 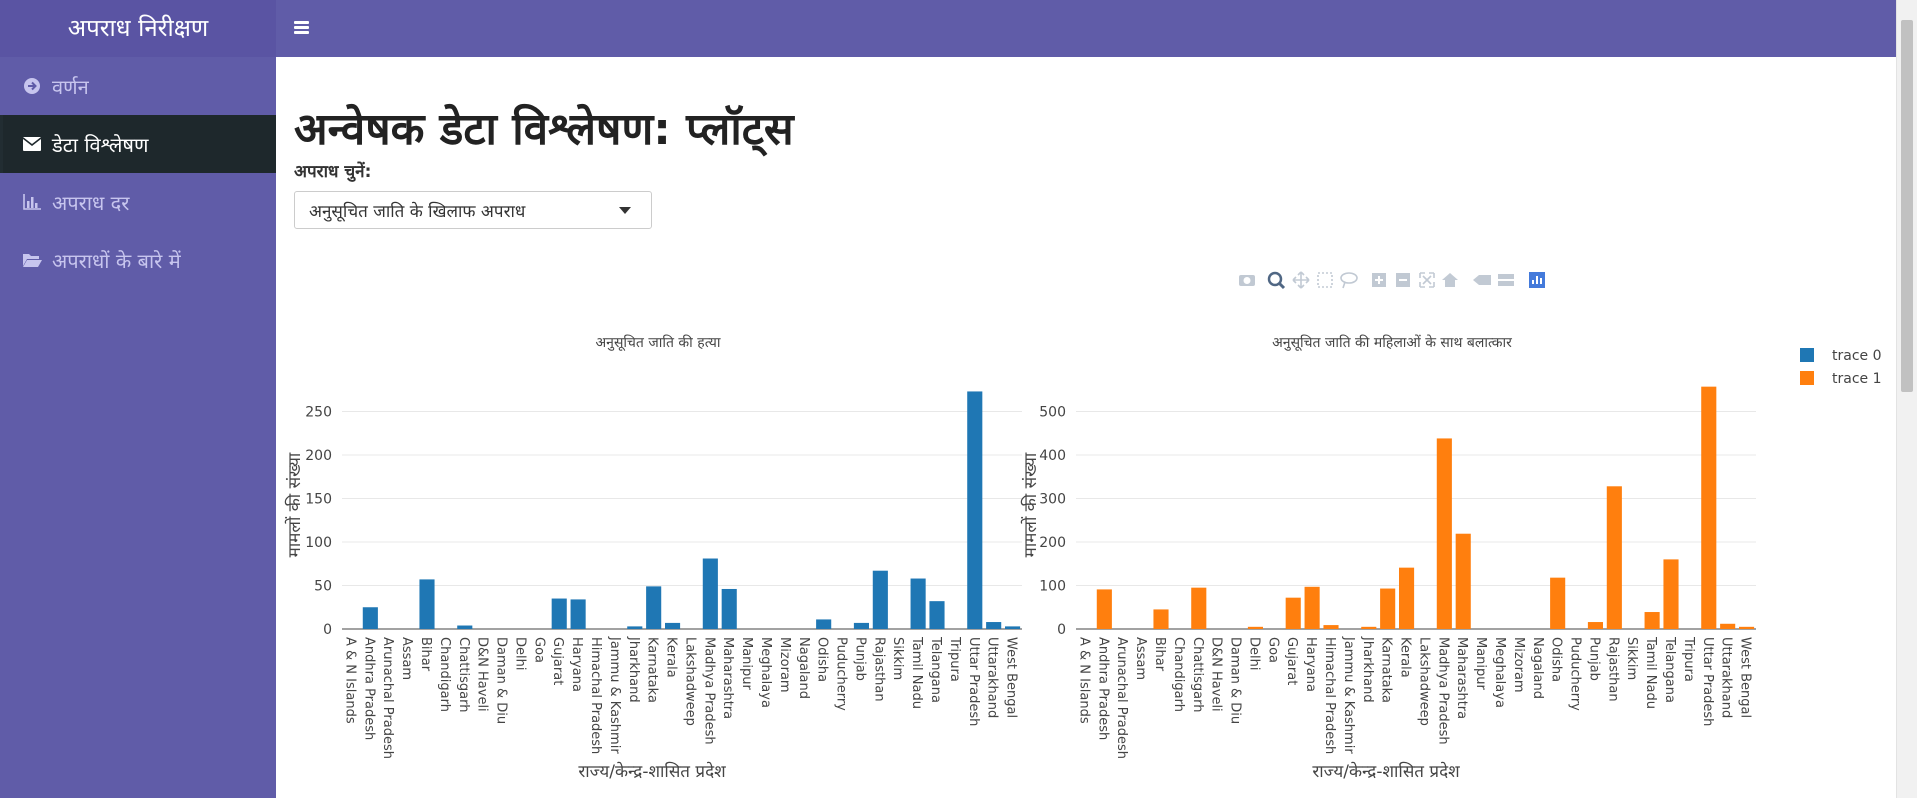 What do you see at coordinates (544, 129) in the screenshot?
I see `page-title: अन्वेषक डेटा विश्लेषण: प्लॉट्स` at bounding box center [544, 129].